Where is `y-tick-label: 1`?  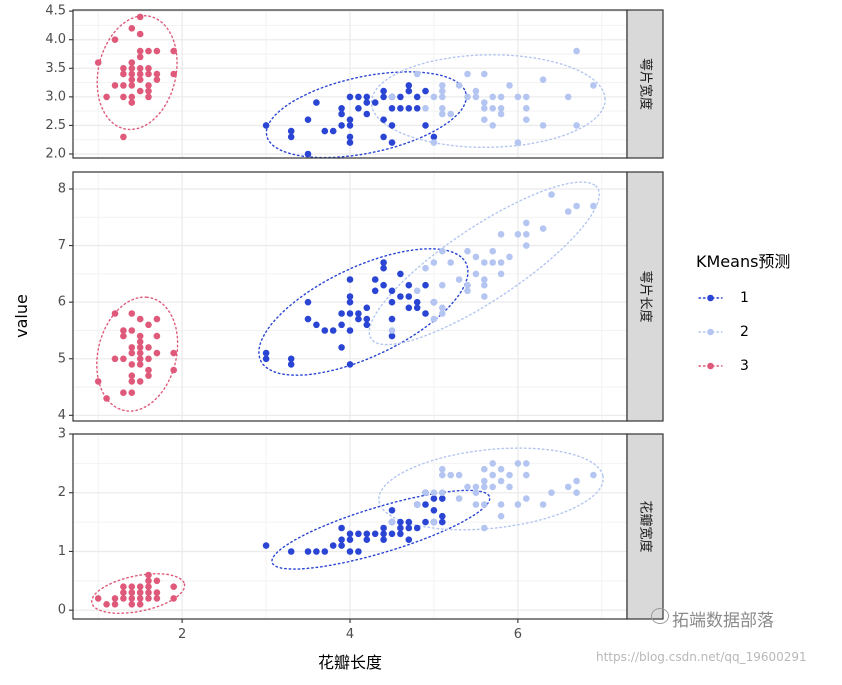 y-tick-label: 1 is located at coordinates (62, 551).